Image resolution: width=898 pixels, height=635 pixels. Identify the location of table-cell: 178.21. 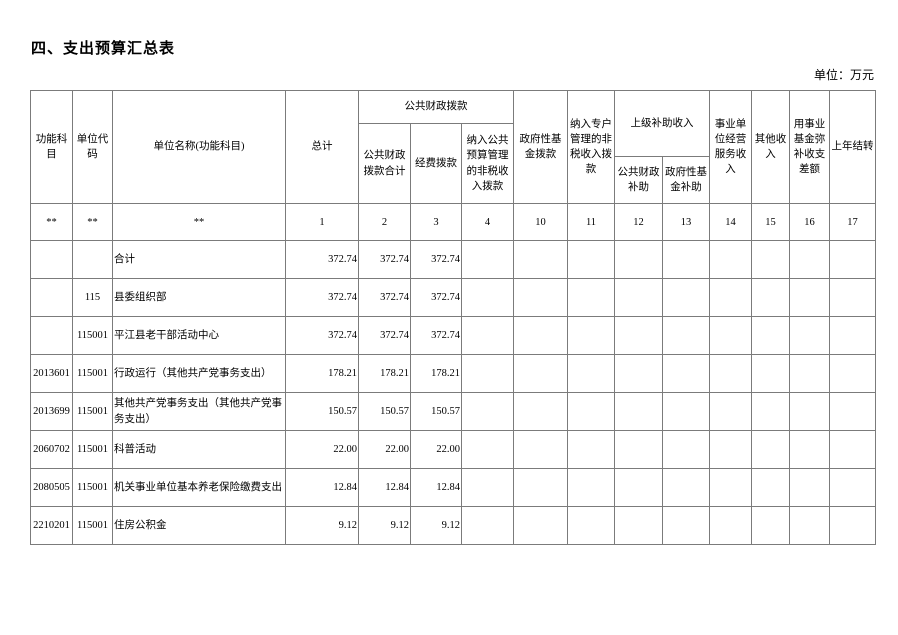
(436, 373).